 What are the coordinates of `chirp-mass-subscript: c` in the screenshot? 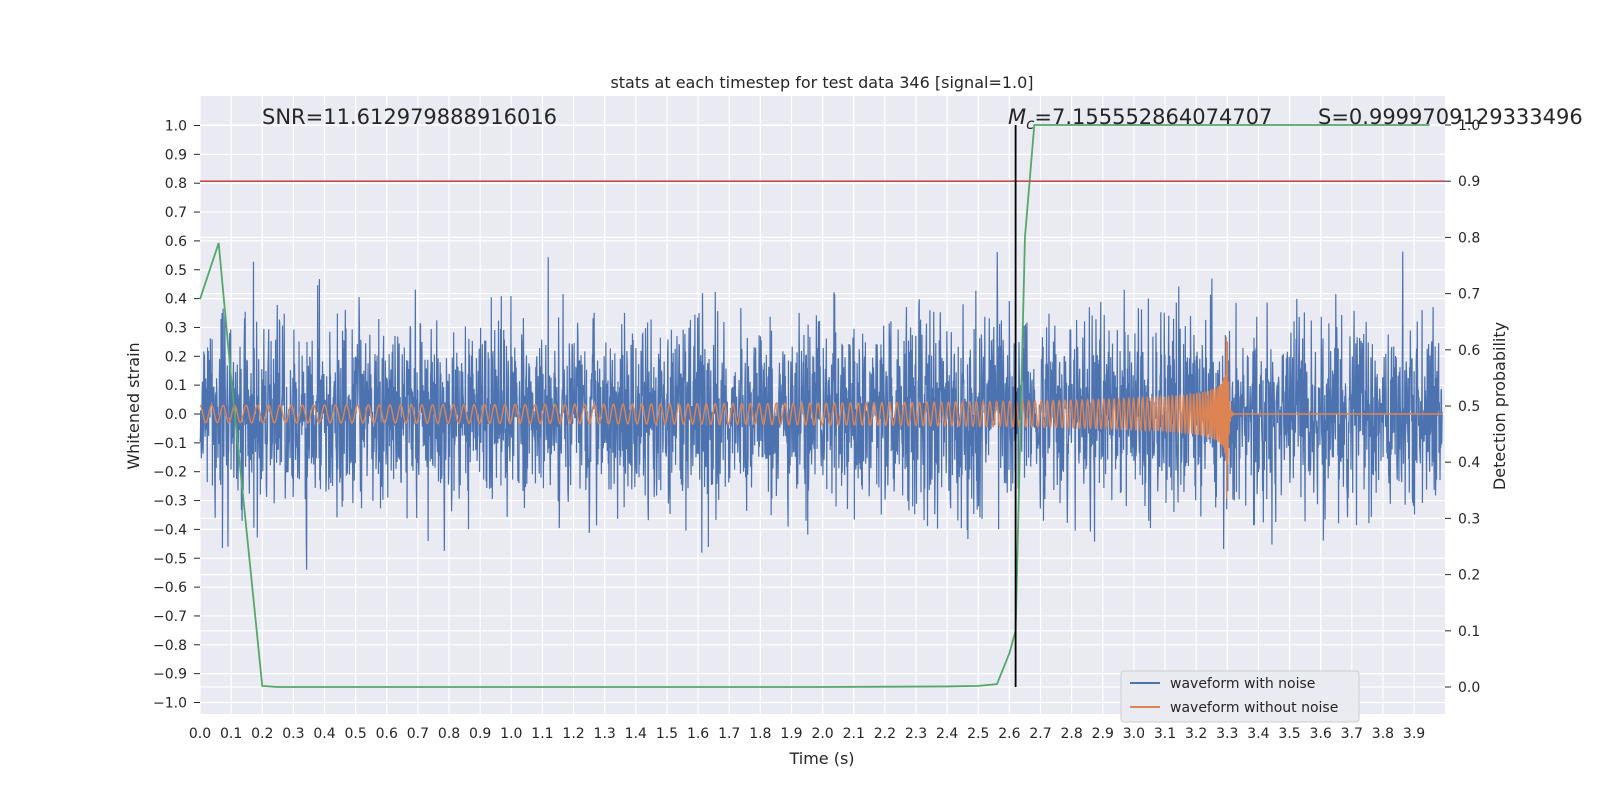 It's located at (1030, 124).